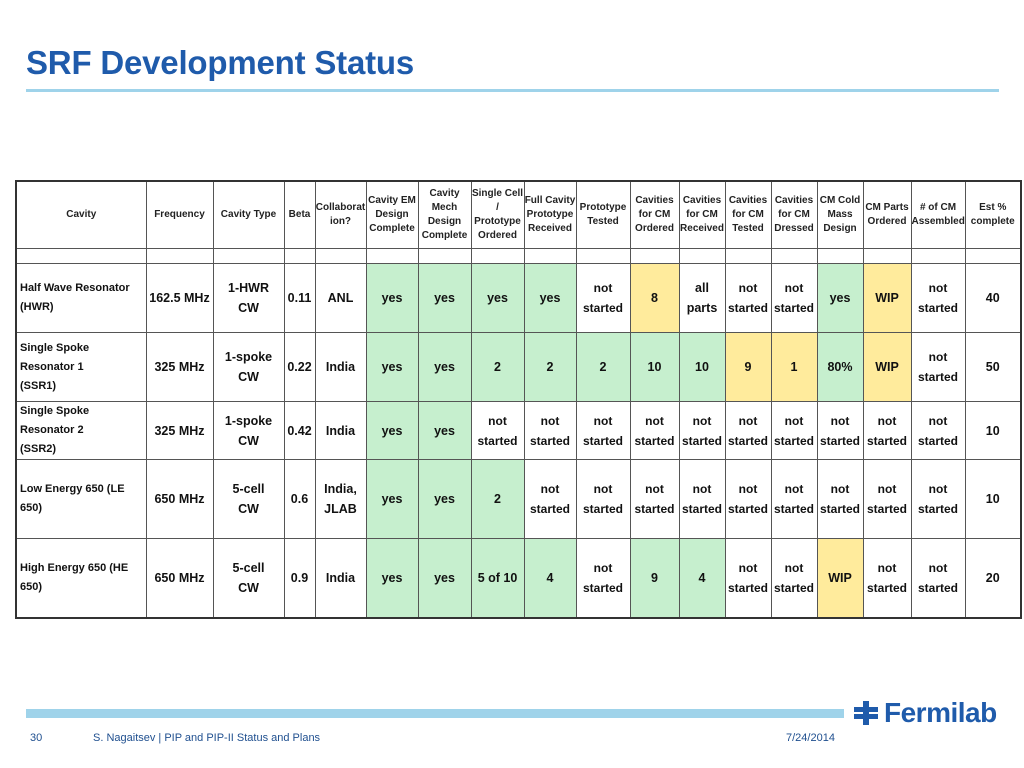 This screenshot has width=1024, height=768. Describe the element at coordinates (794, 214) in the screenshot. I see `column-header: Cavities for CM Dressed` at that location.